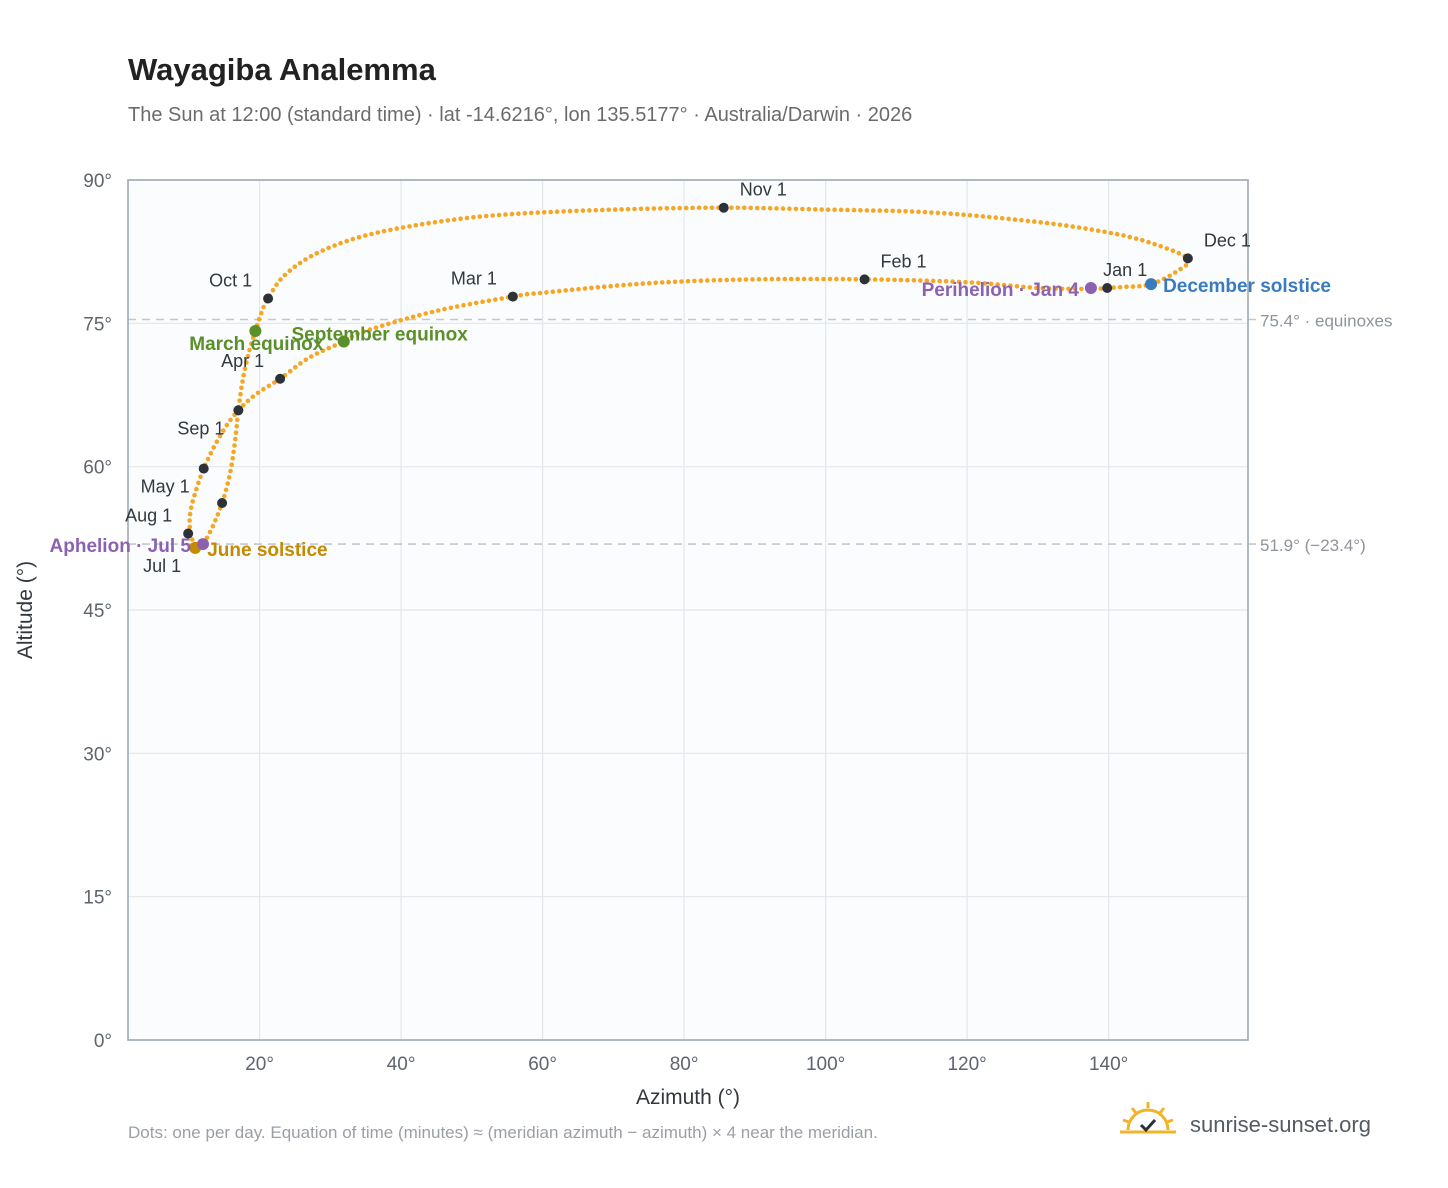  I want to click on event-label: June solstice, so click(267, 550).